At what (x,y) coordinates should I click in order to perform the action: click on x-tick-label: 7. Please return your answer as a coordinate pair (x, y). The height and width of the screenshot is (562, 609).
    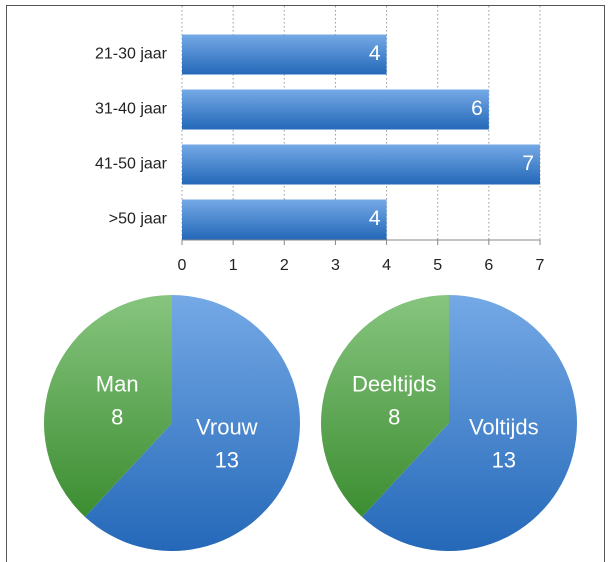
    Looking at the image, I should click on (540, 265).